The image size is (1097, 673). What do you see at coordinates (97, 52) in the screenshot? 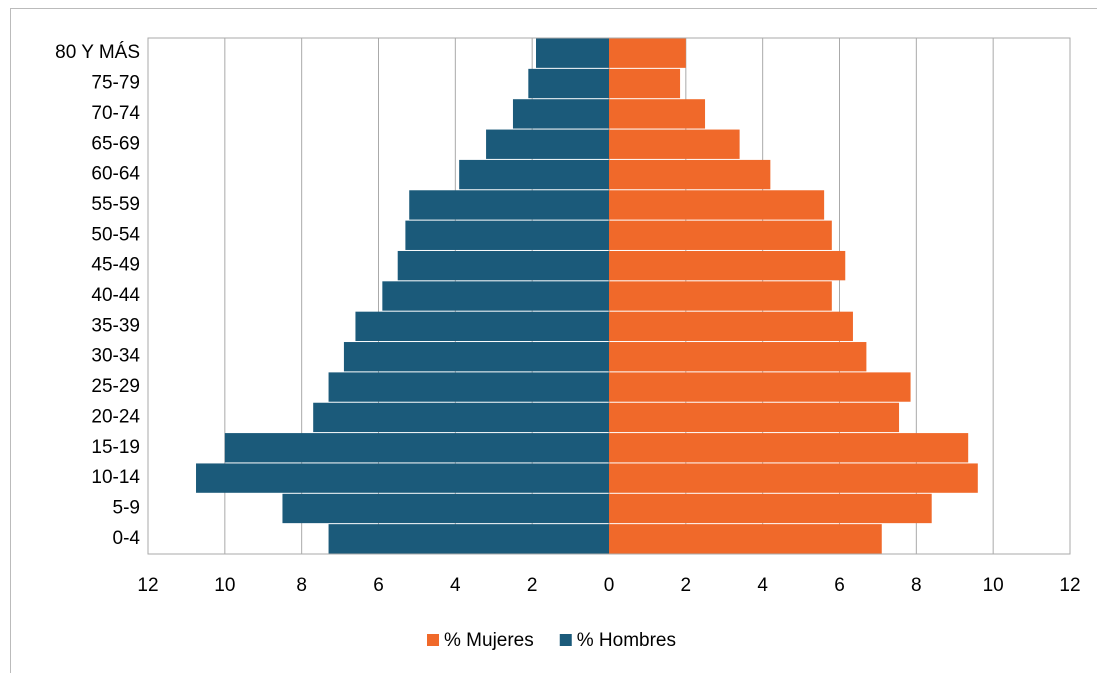
I see `y-tick-label: 80 Y MÁS` at bounding box center [97, 52].